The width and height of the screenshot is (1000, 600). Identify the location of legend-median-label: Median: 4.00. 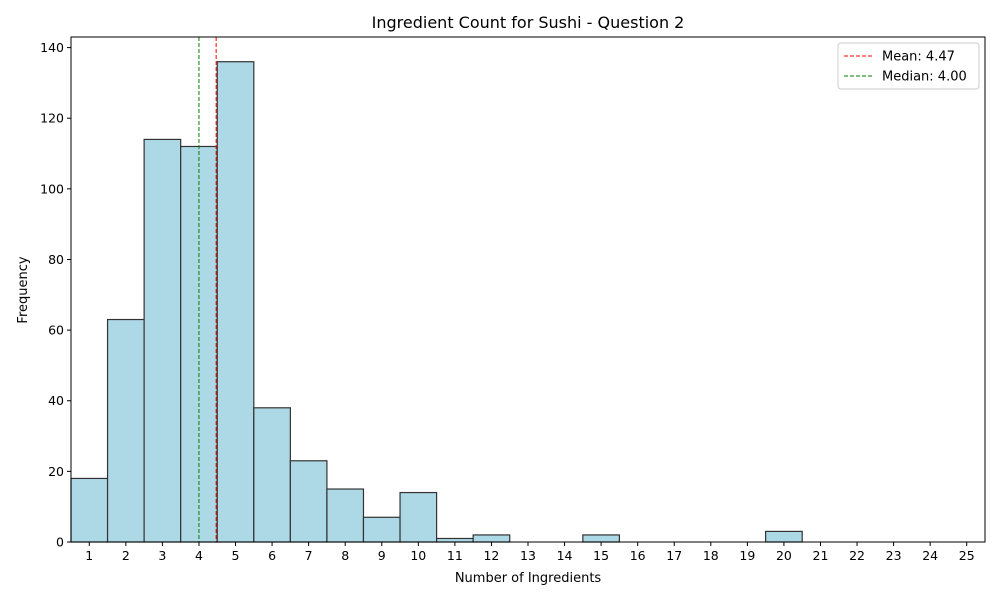
(924, 77).